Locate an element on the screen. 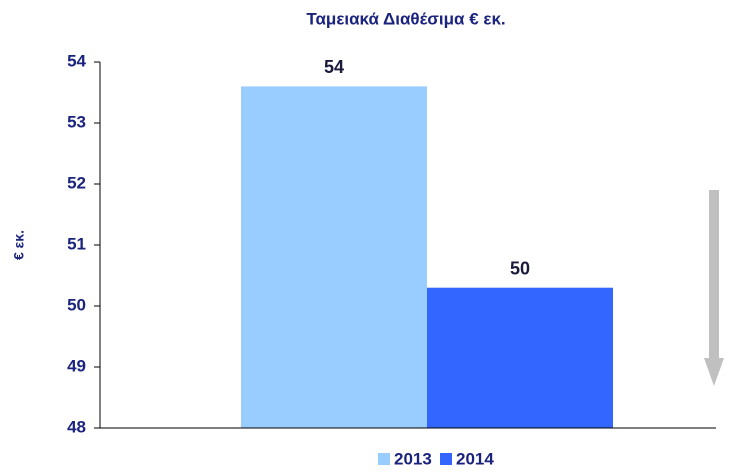 The width and height of the screenshot is (746, 472). y-tick-label: 48 is located at coordinates (76, 426).